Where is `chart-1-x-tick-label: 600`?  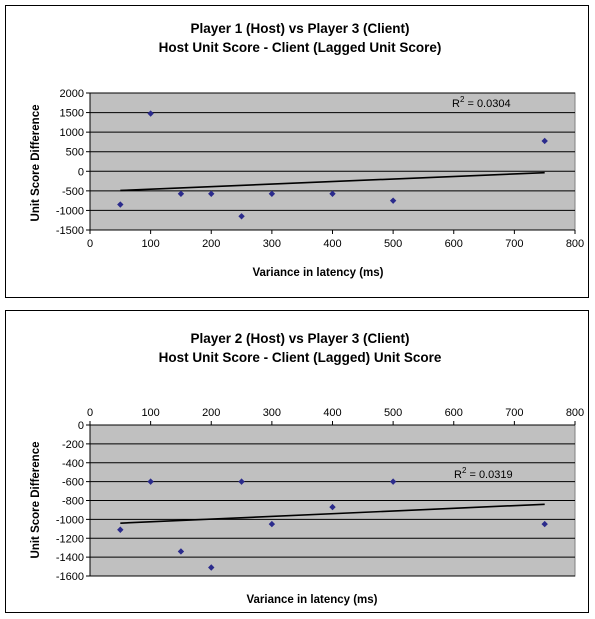 chart-1-x-tick-label: 600 is located at coordinates (454, 244).